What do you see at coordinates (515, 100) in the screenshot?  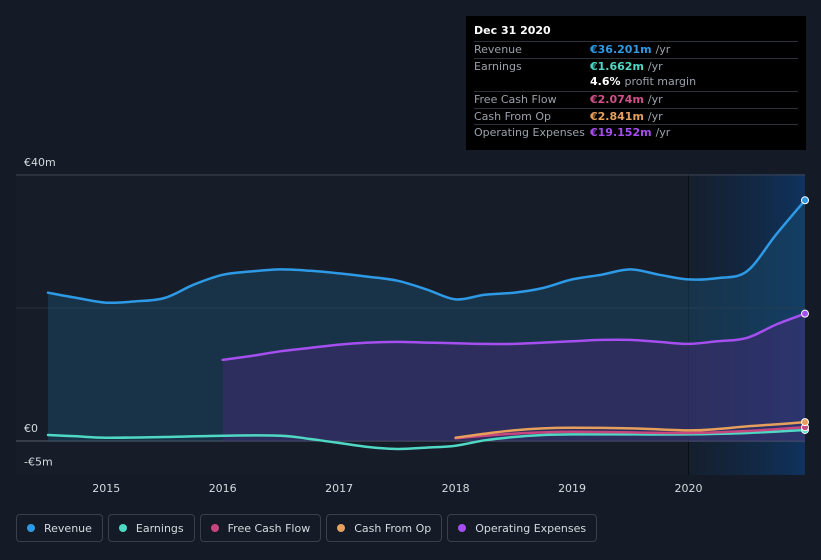 I see `tooltip-row-label: Free Cash Flow` at bounding box center [515, 100].